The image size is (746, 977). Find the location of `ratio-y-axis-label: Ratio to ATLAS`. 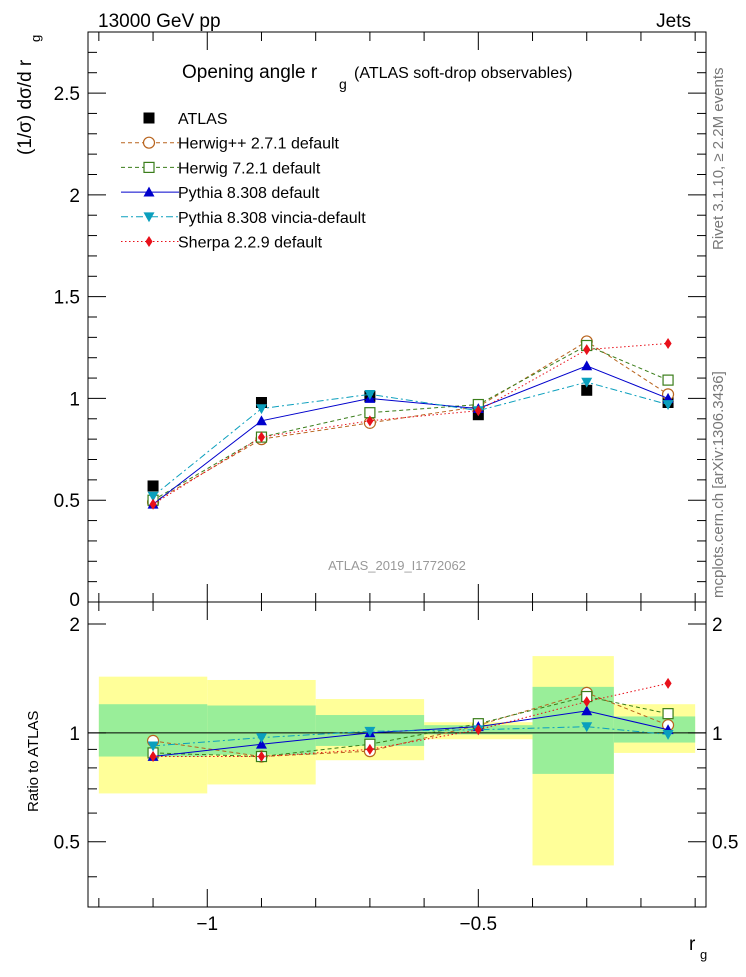

ratio-y-axis-label: Ratio to ATLAS is located at coordinates (33, 761).